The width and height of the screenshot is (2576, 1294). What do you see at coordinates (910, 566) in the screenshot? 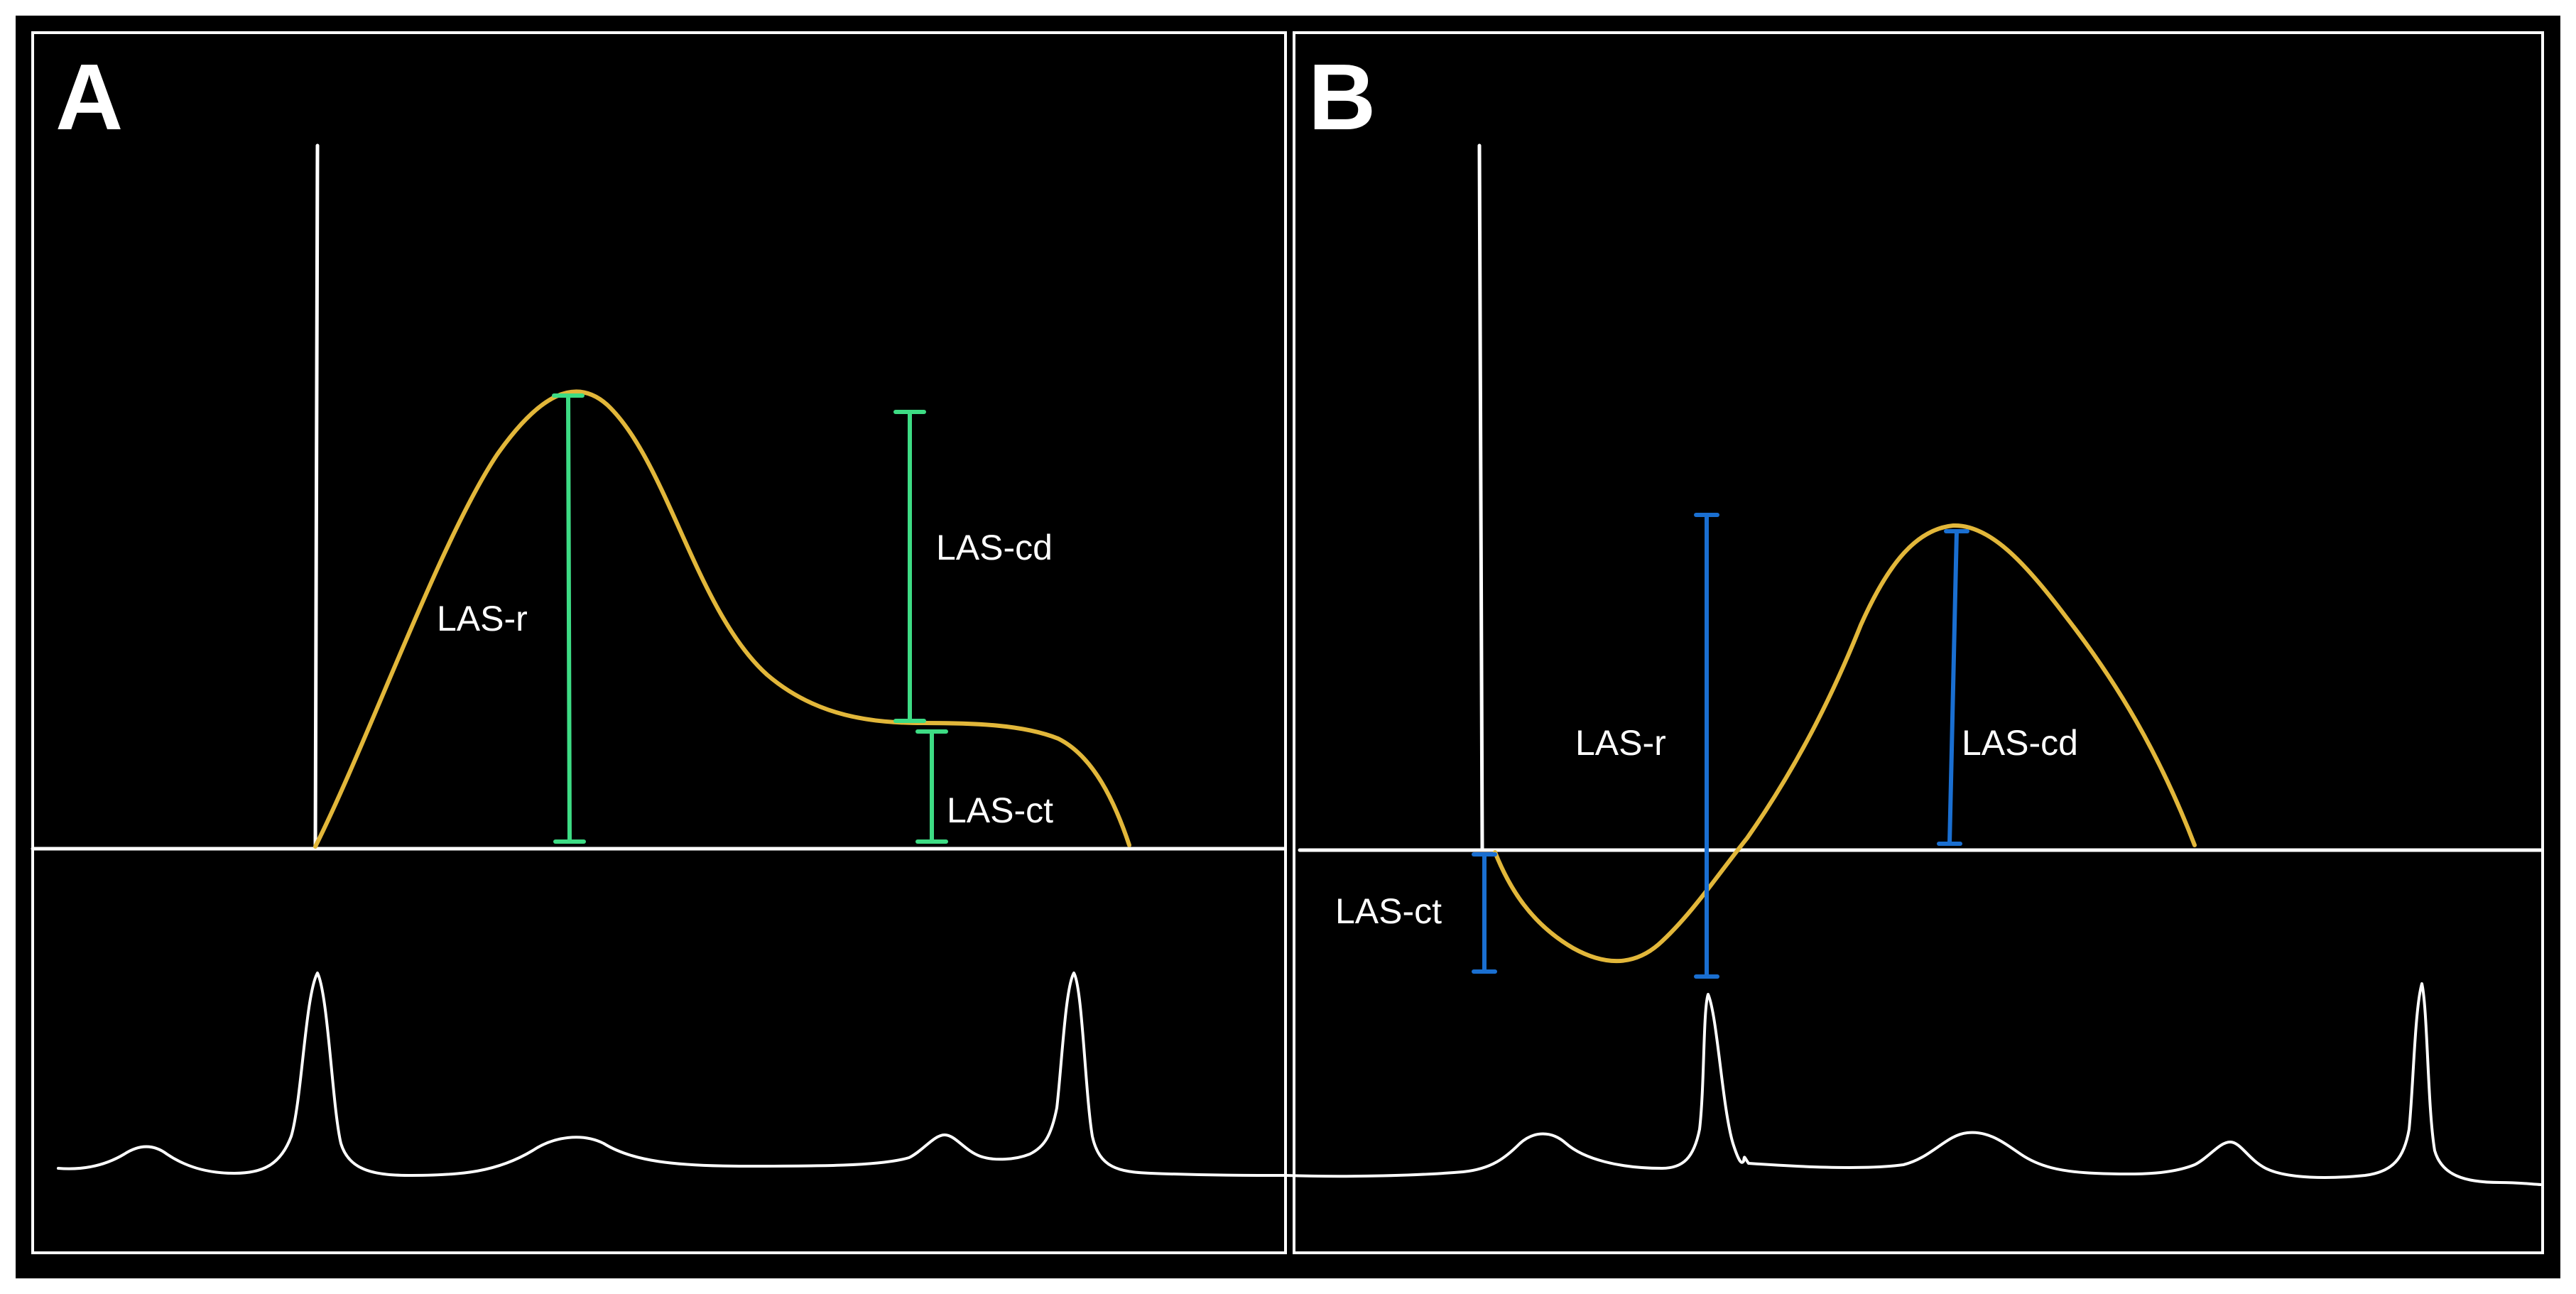
I see `panel-a-las-cd-measure` at bounding box center [910, 566].